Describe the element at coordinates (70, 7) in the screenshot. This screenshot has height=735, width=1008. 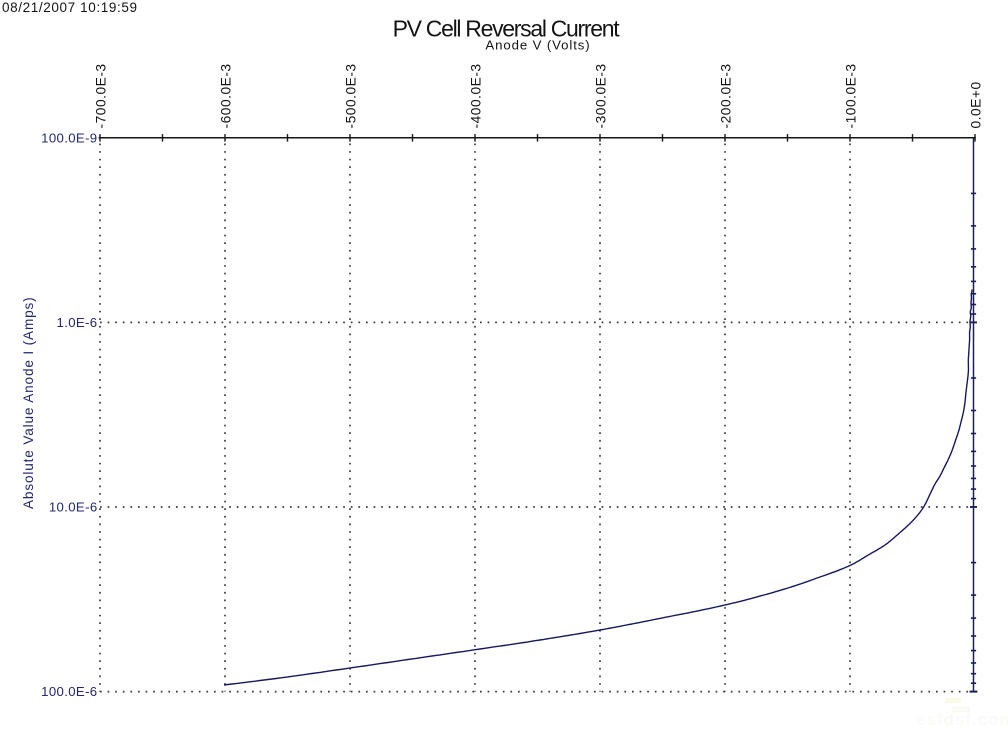
I see `svg-text: 08/21/2007 10:19:59` at that location.